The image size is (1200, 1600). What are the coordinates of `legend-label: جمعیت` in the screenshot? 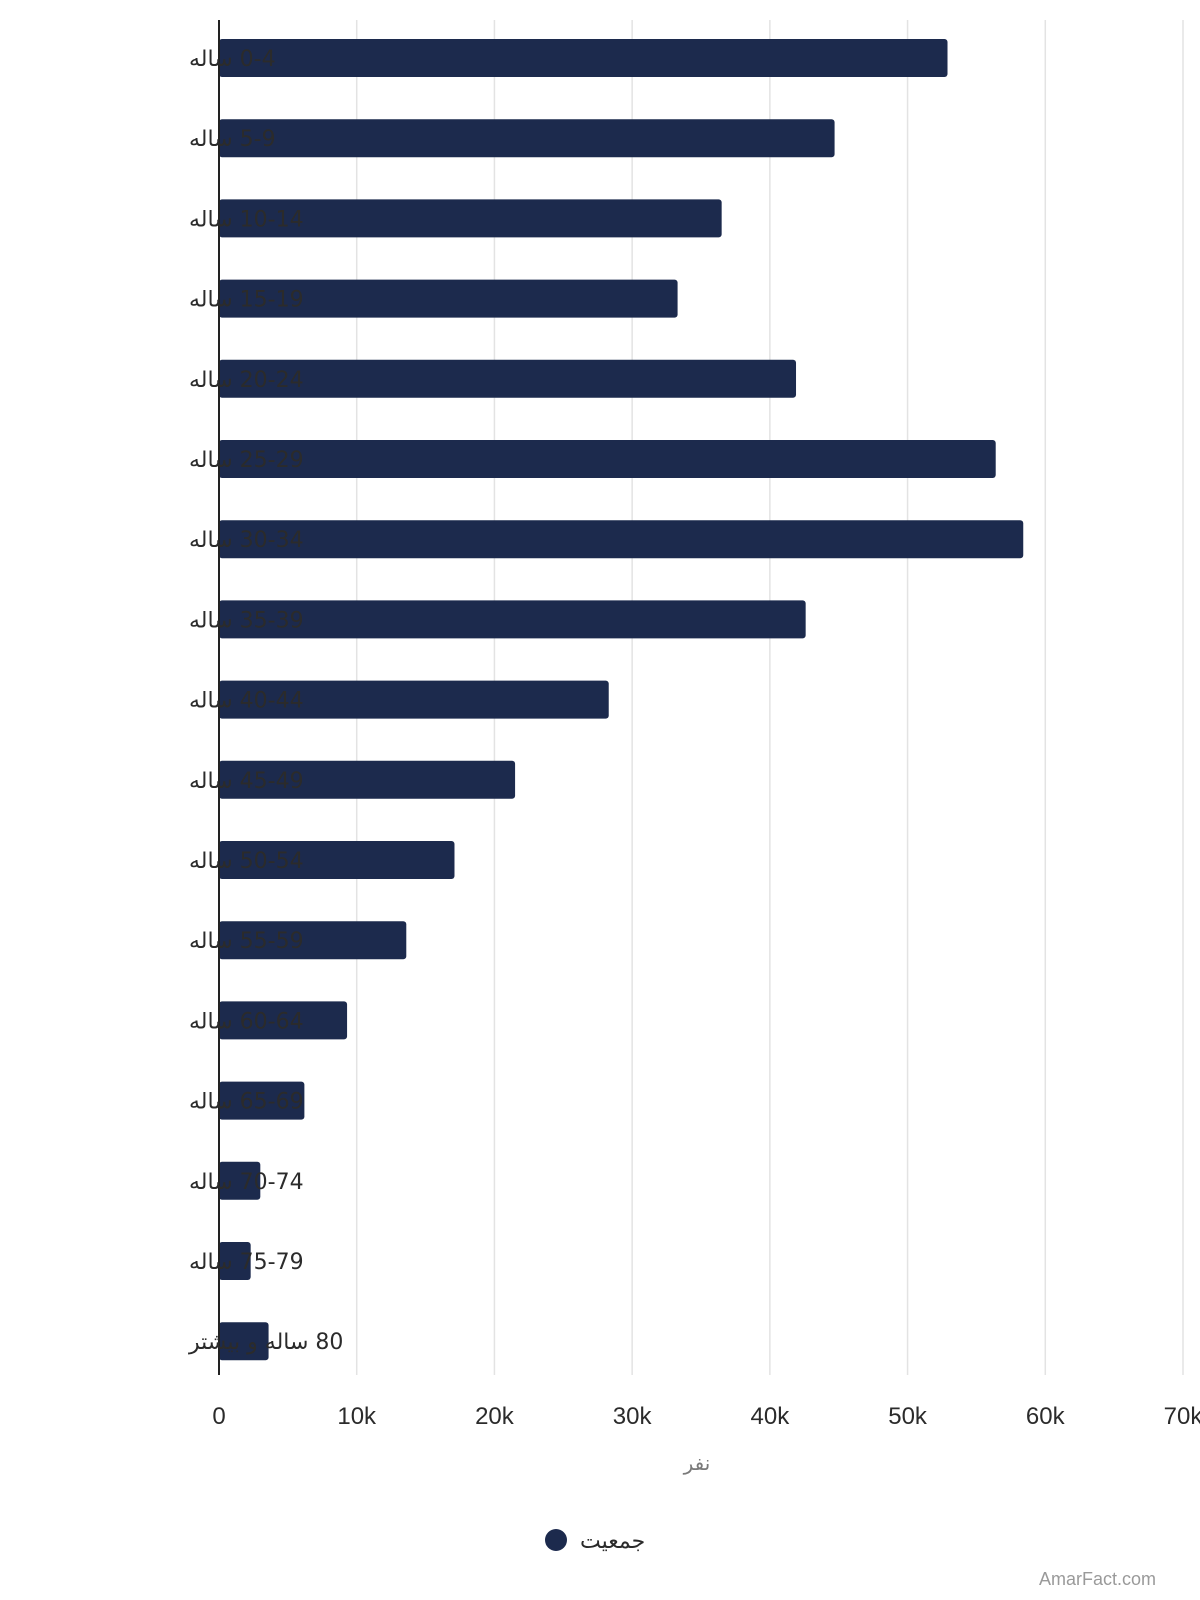 It's located at (612, 1541).